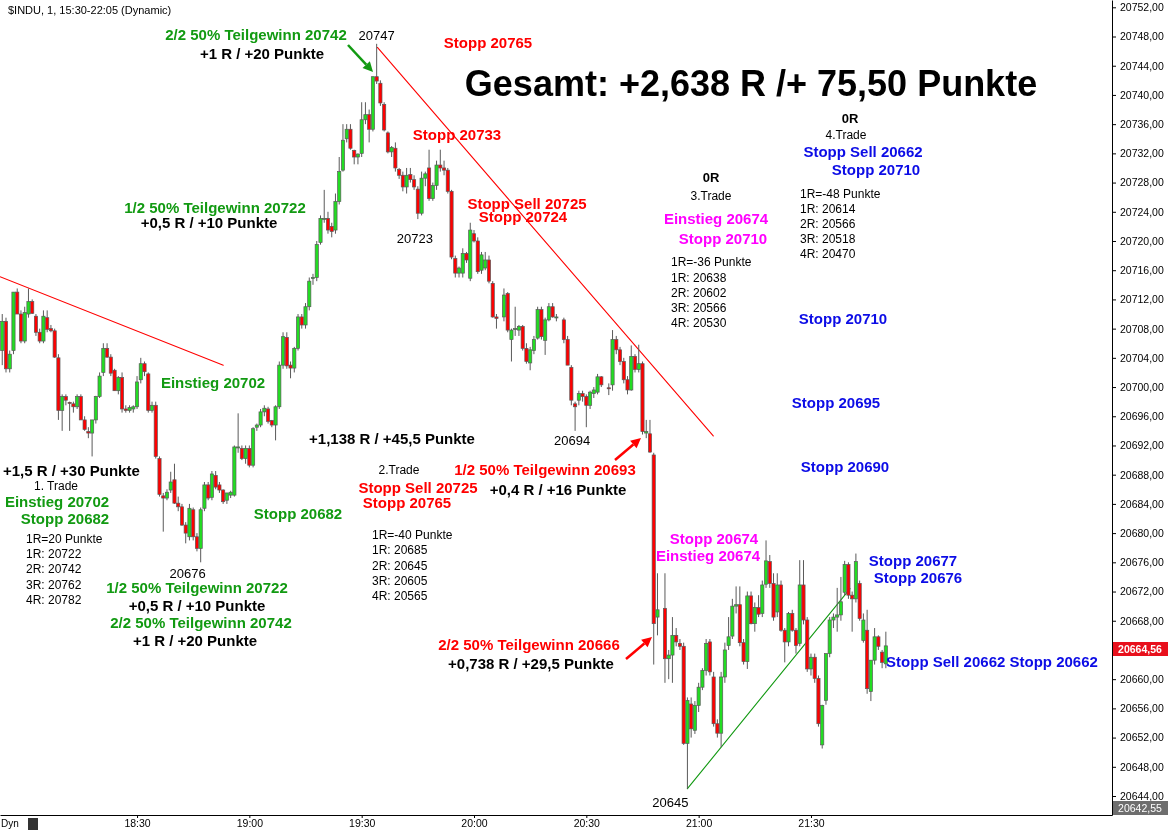  I want to click on y-tick-label: 20744,00, so click(1142, 65).